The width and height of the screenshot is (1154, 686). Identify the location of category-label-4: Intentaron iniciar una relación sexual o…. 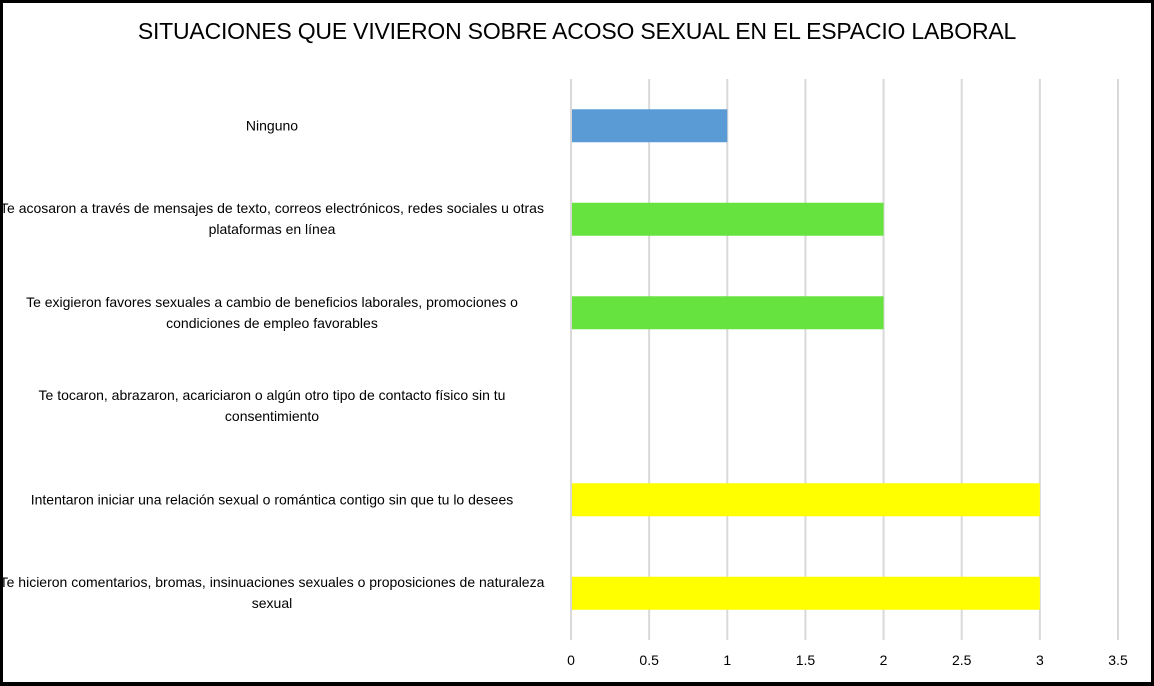
(272, 499).